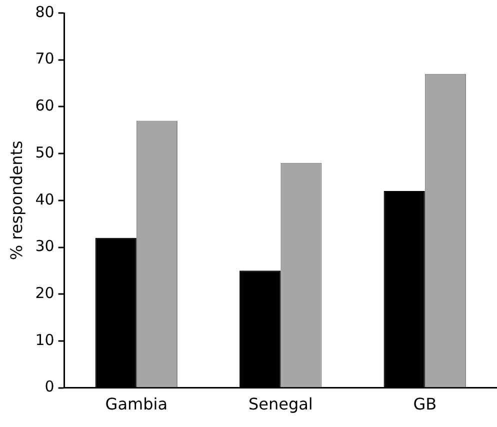 This screenshot has height=427, width=497. Describe the element at coordinates (136, 404) in the screenshot. I see `x-tick-label: Gambia` at that location.